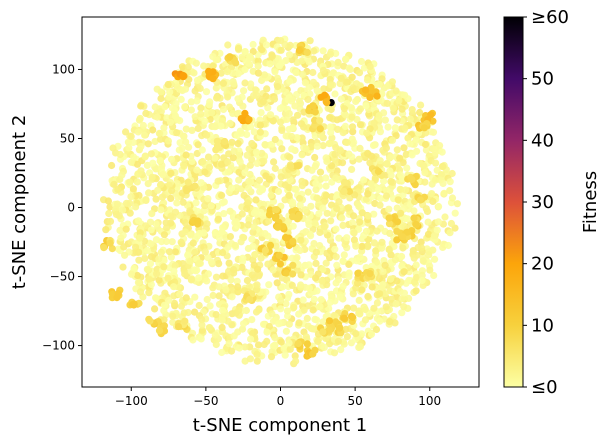 This screenshot has height=445, width=607. I want to click on colorbar-label: Fitness, so click(590, 202).